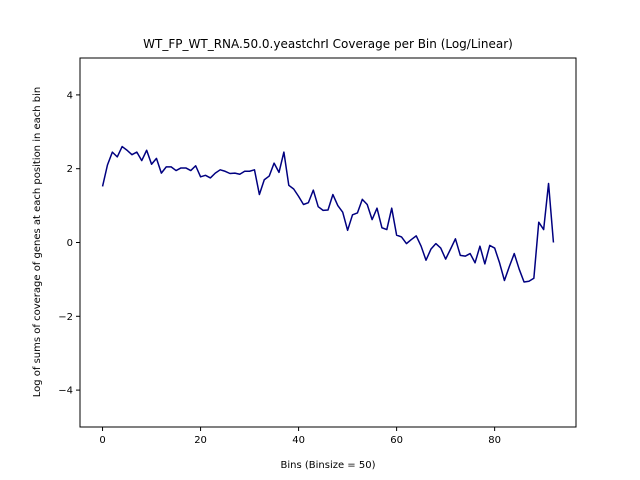 This screenshot has width=640, height=480. Describe the element at coordinates (494, 440) in the screenshot. I see `x-tick-label: 80` at that location.